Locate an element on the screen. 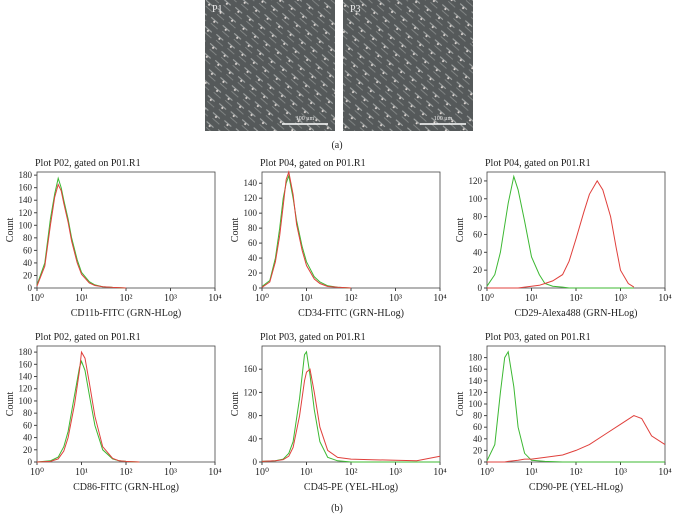 The width and height of the screenshot is (675, 523). x-axis-label: CD45-PE (YEL-HLog) is located at coordinates (351, 487).